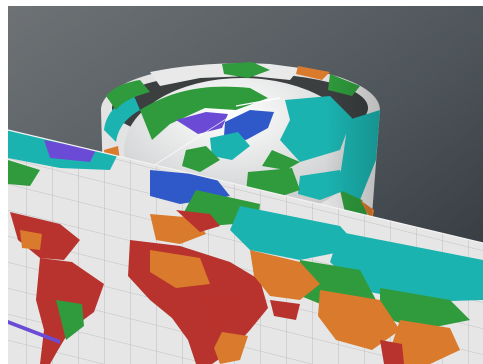 This screenshot has height=364, width=483. What do you see at coordinates (4, 182) in the screenshot?
I see `left-border` at bounding box center [4, 182].